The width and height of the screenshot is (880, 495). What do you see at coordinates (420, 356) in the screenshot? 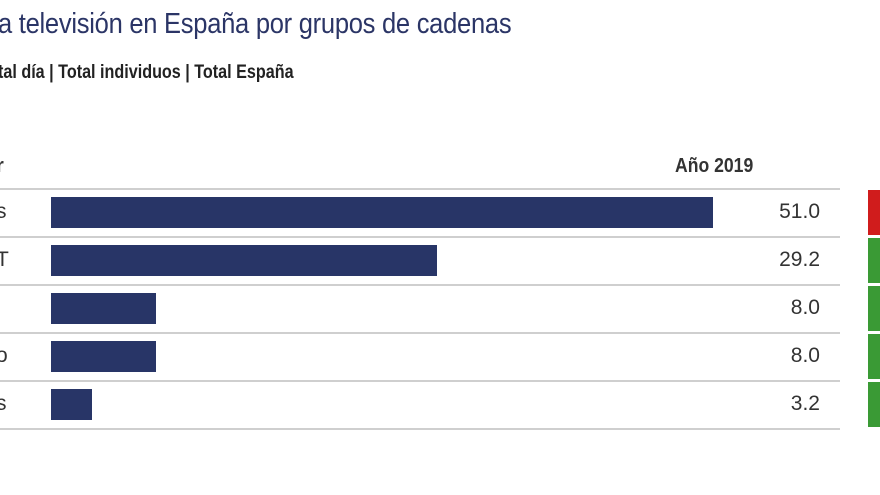
I see `table-row: o 8.0` at bounding box center [420, 356].